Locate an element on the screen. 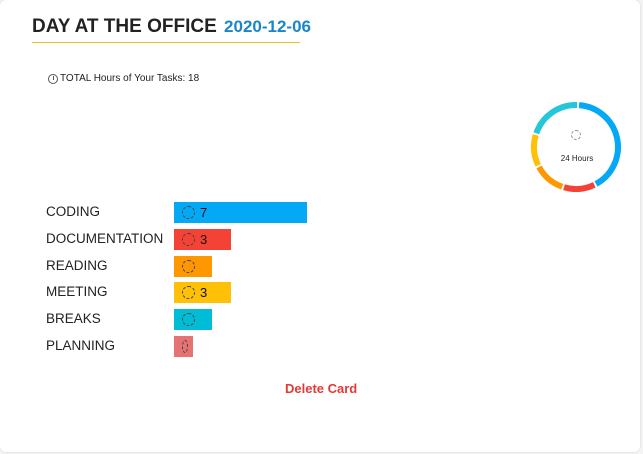 The image size is (643, 454). title-underline is located at coordinates (166, 42).